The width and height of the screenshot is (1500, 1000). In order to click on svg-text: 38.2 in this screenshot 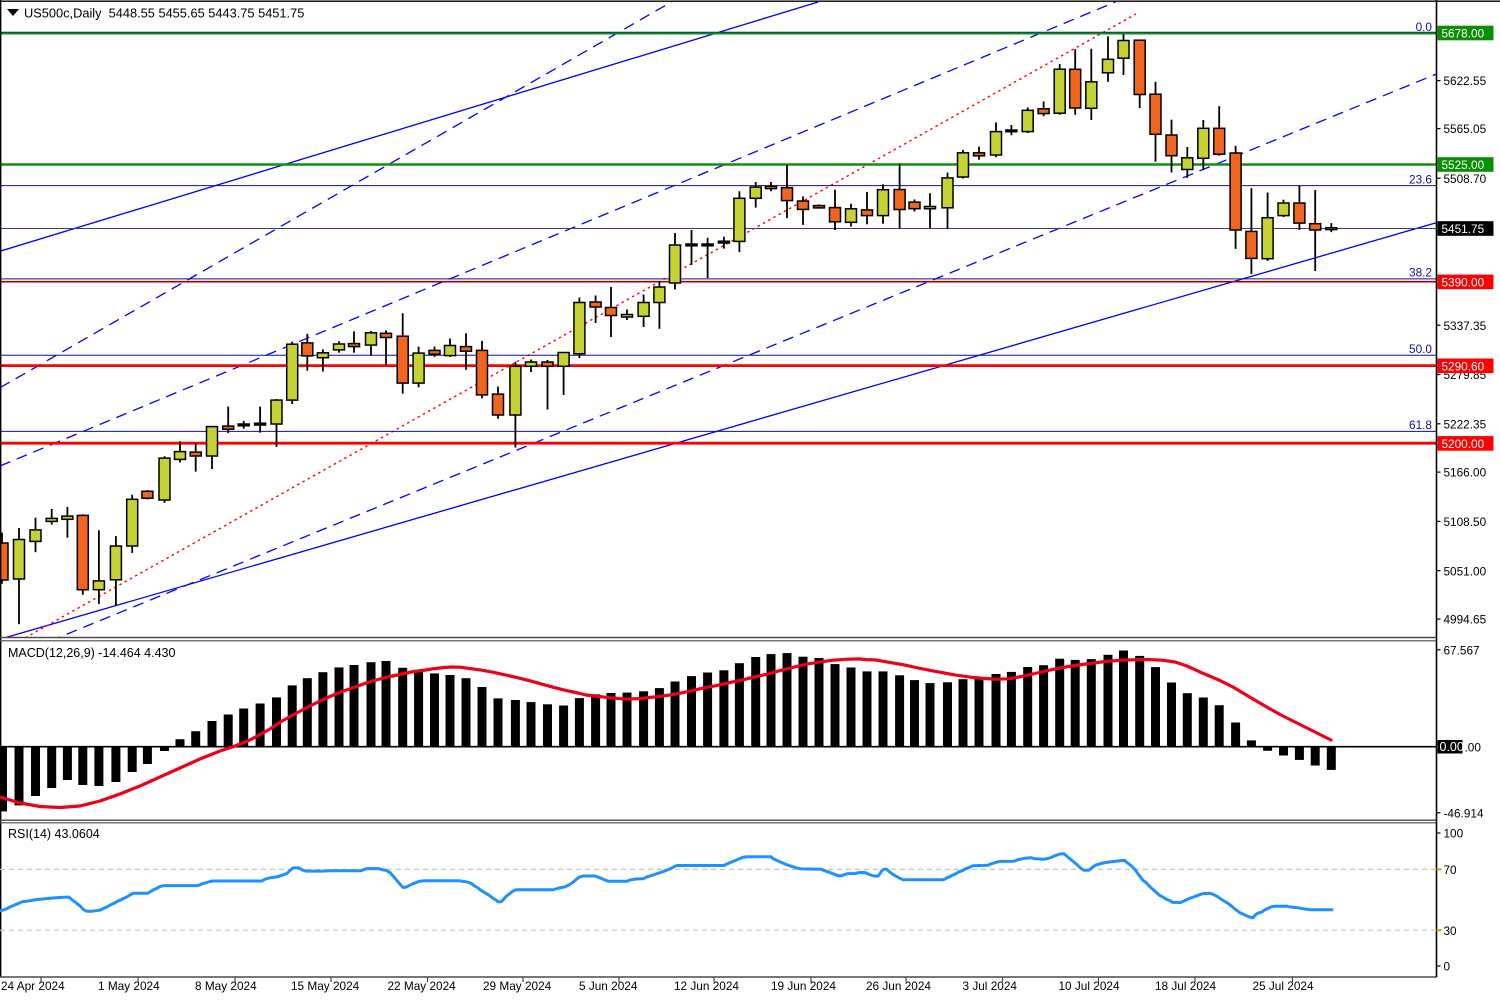, I will do `click(1420, 273)`.